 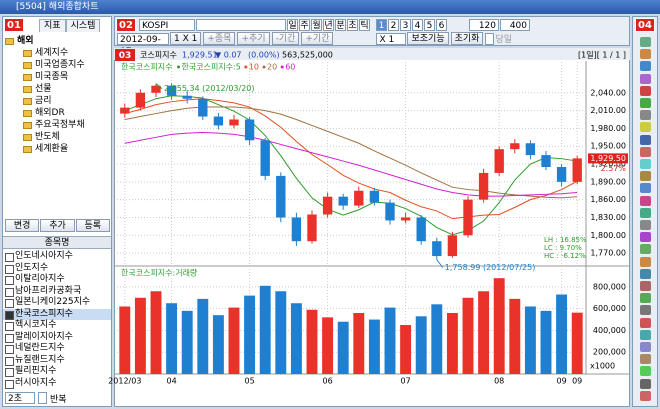 I want to click on period-button: 월, so click(x=316, y=24).